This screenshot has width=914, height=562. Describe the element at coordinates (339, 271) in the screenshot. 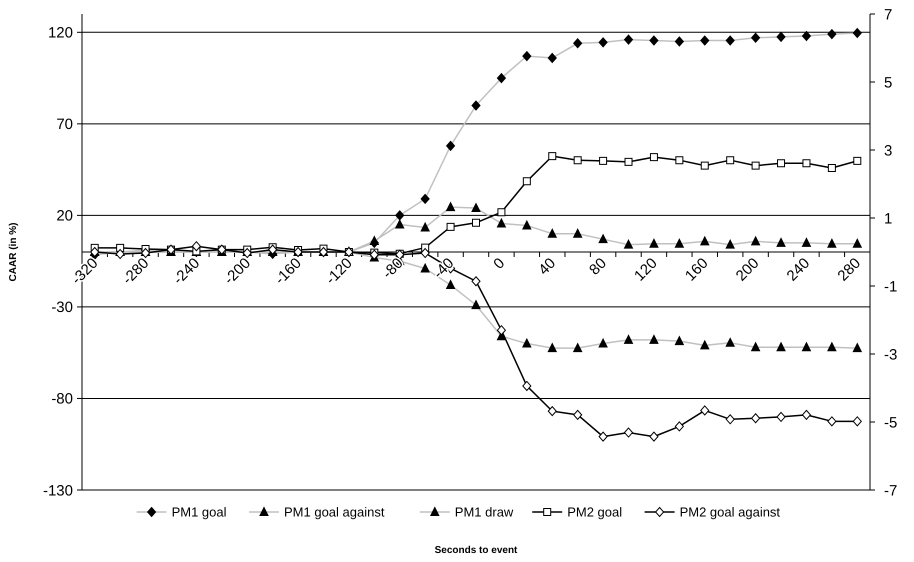

I see `x-tick-label: -120` at that location.